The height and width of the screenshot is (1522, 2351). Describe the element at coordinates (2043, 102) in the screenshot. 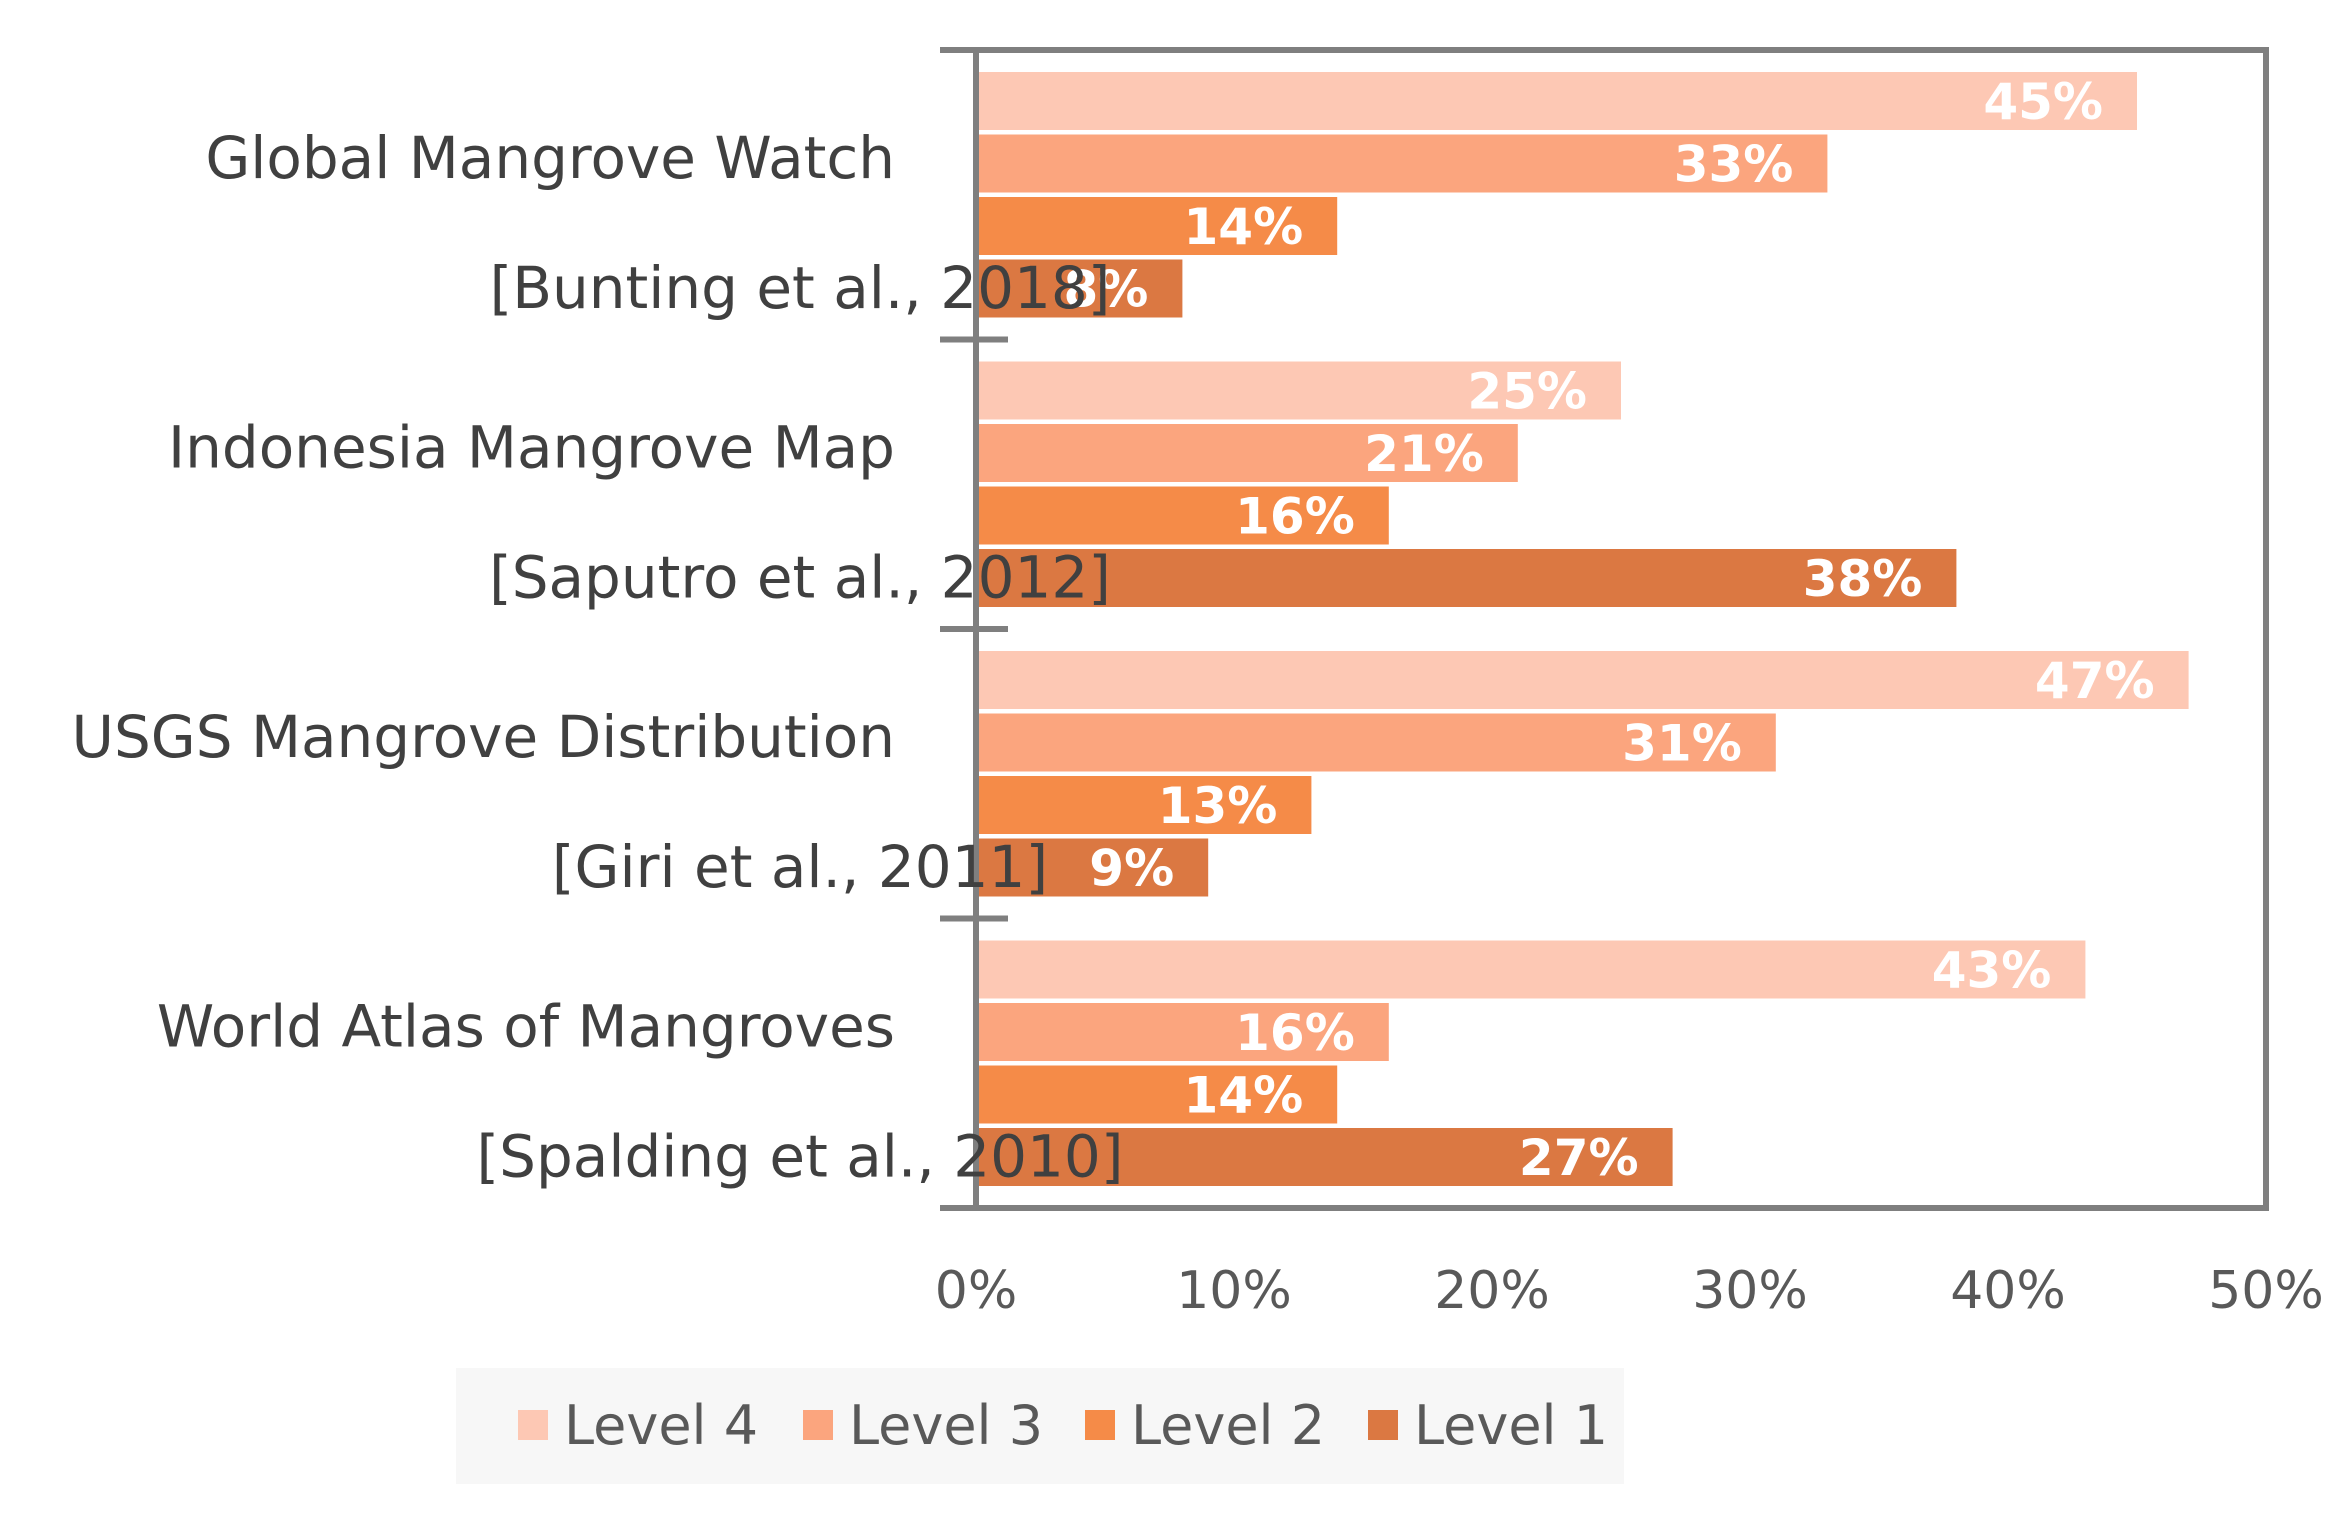

I see `data-label: 45%` at that location.